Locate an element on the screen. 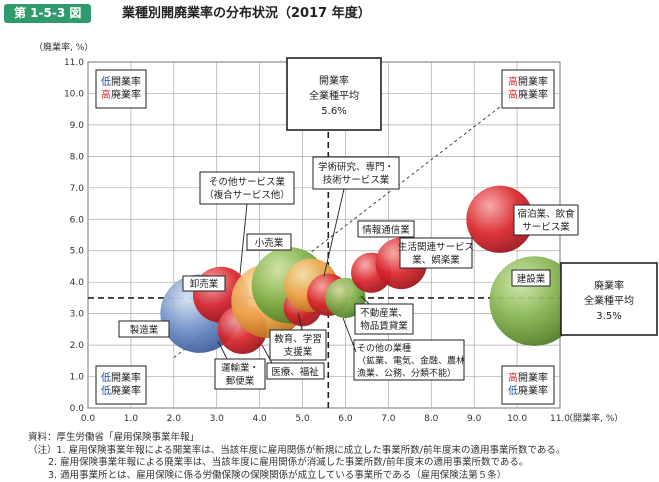 This screenshot has width=659, height=482. y-tick-label: 4.0 is located at coordinates (77, 283).